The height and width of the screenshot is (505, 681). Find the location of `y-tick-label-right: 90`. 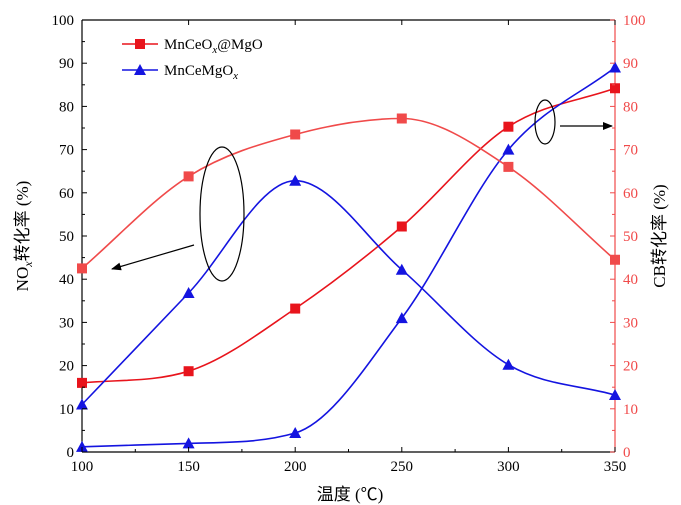

y-tick-label-right: 90 is located at coordinates (630, 64).